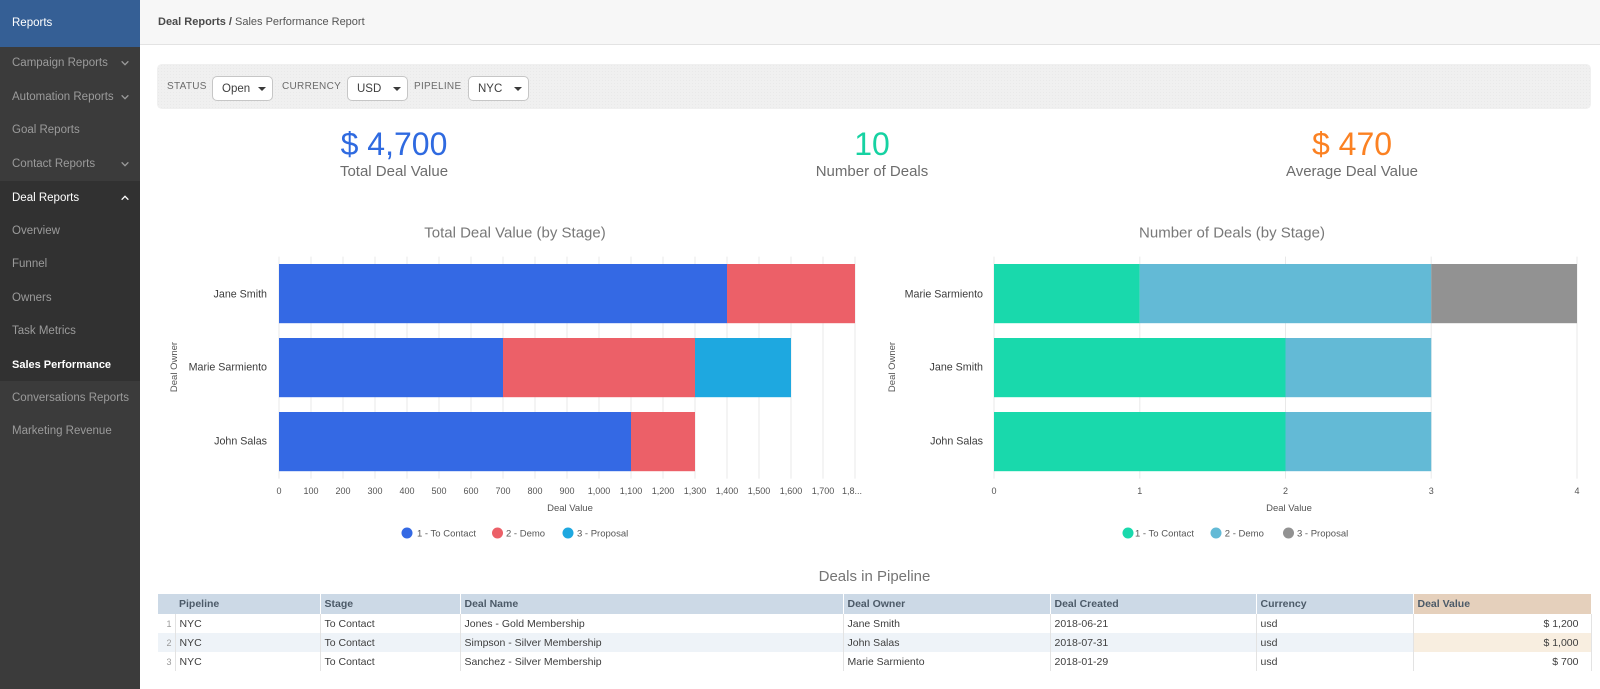 Image resolution: width=1600 pixels, height=689 pixels. What do you see at coordinates (631, 491) in the screenshot?
I see `svg-text: 1,100` at bounding box center [631, 491].